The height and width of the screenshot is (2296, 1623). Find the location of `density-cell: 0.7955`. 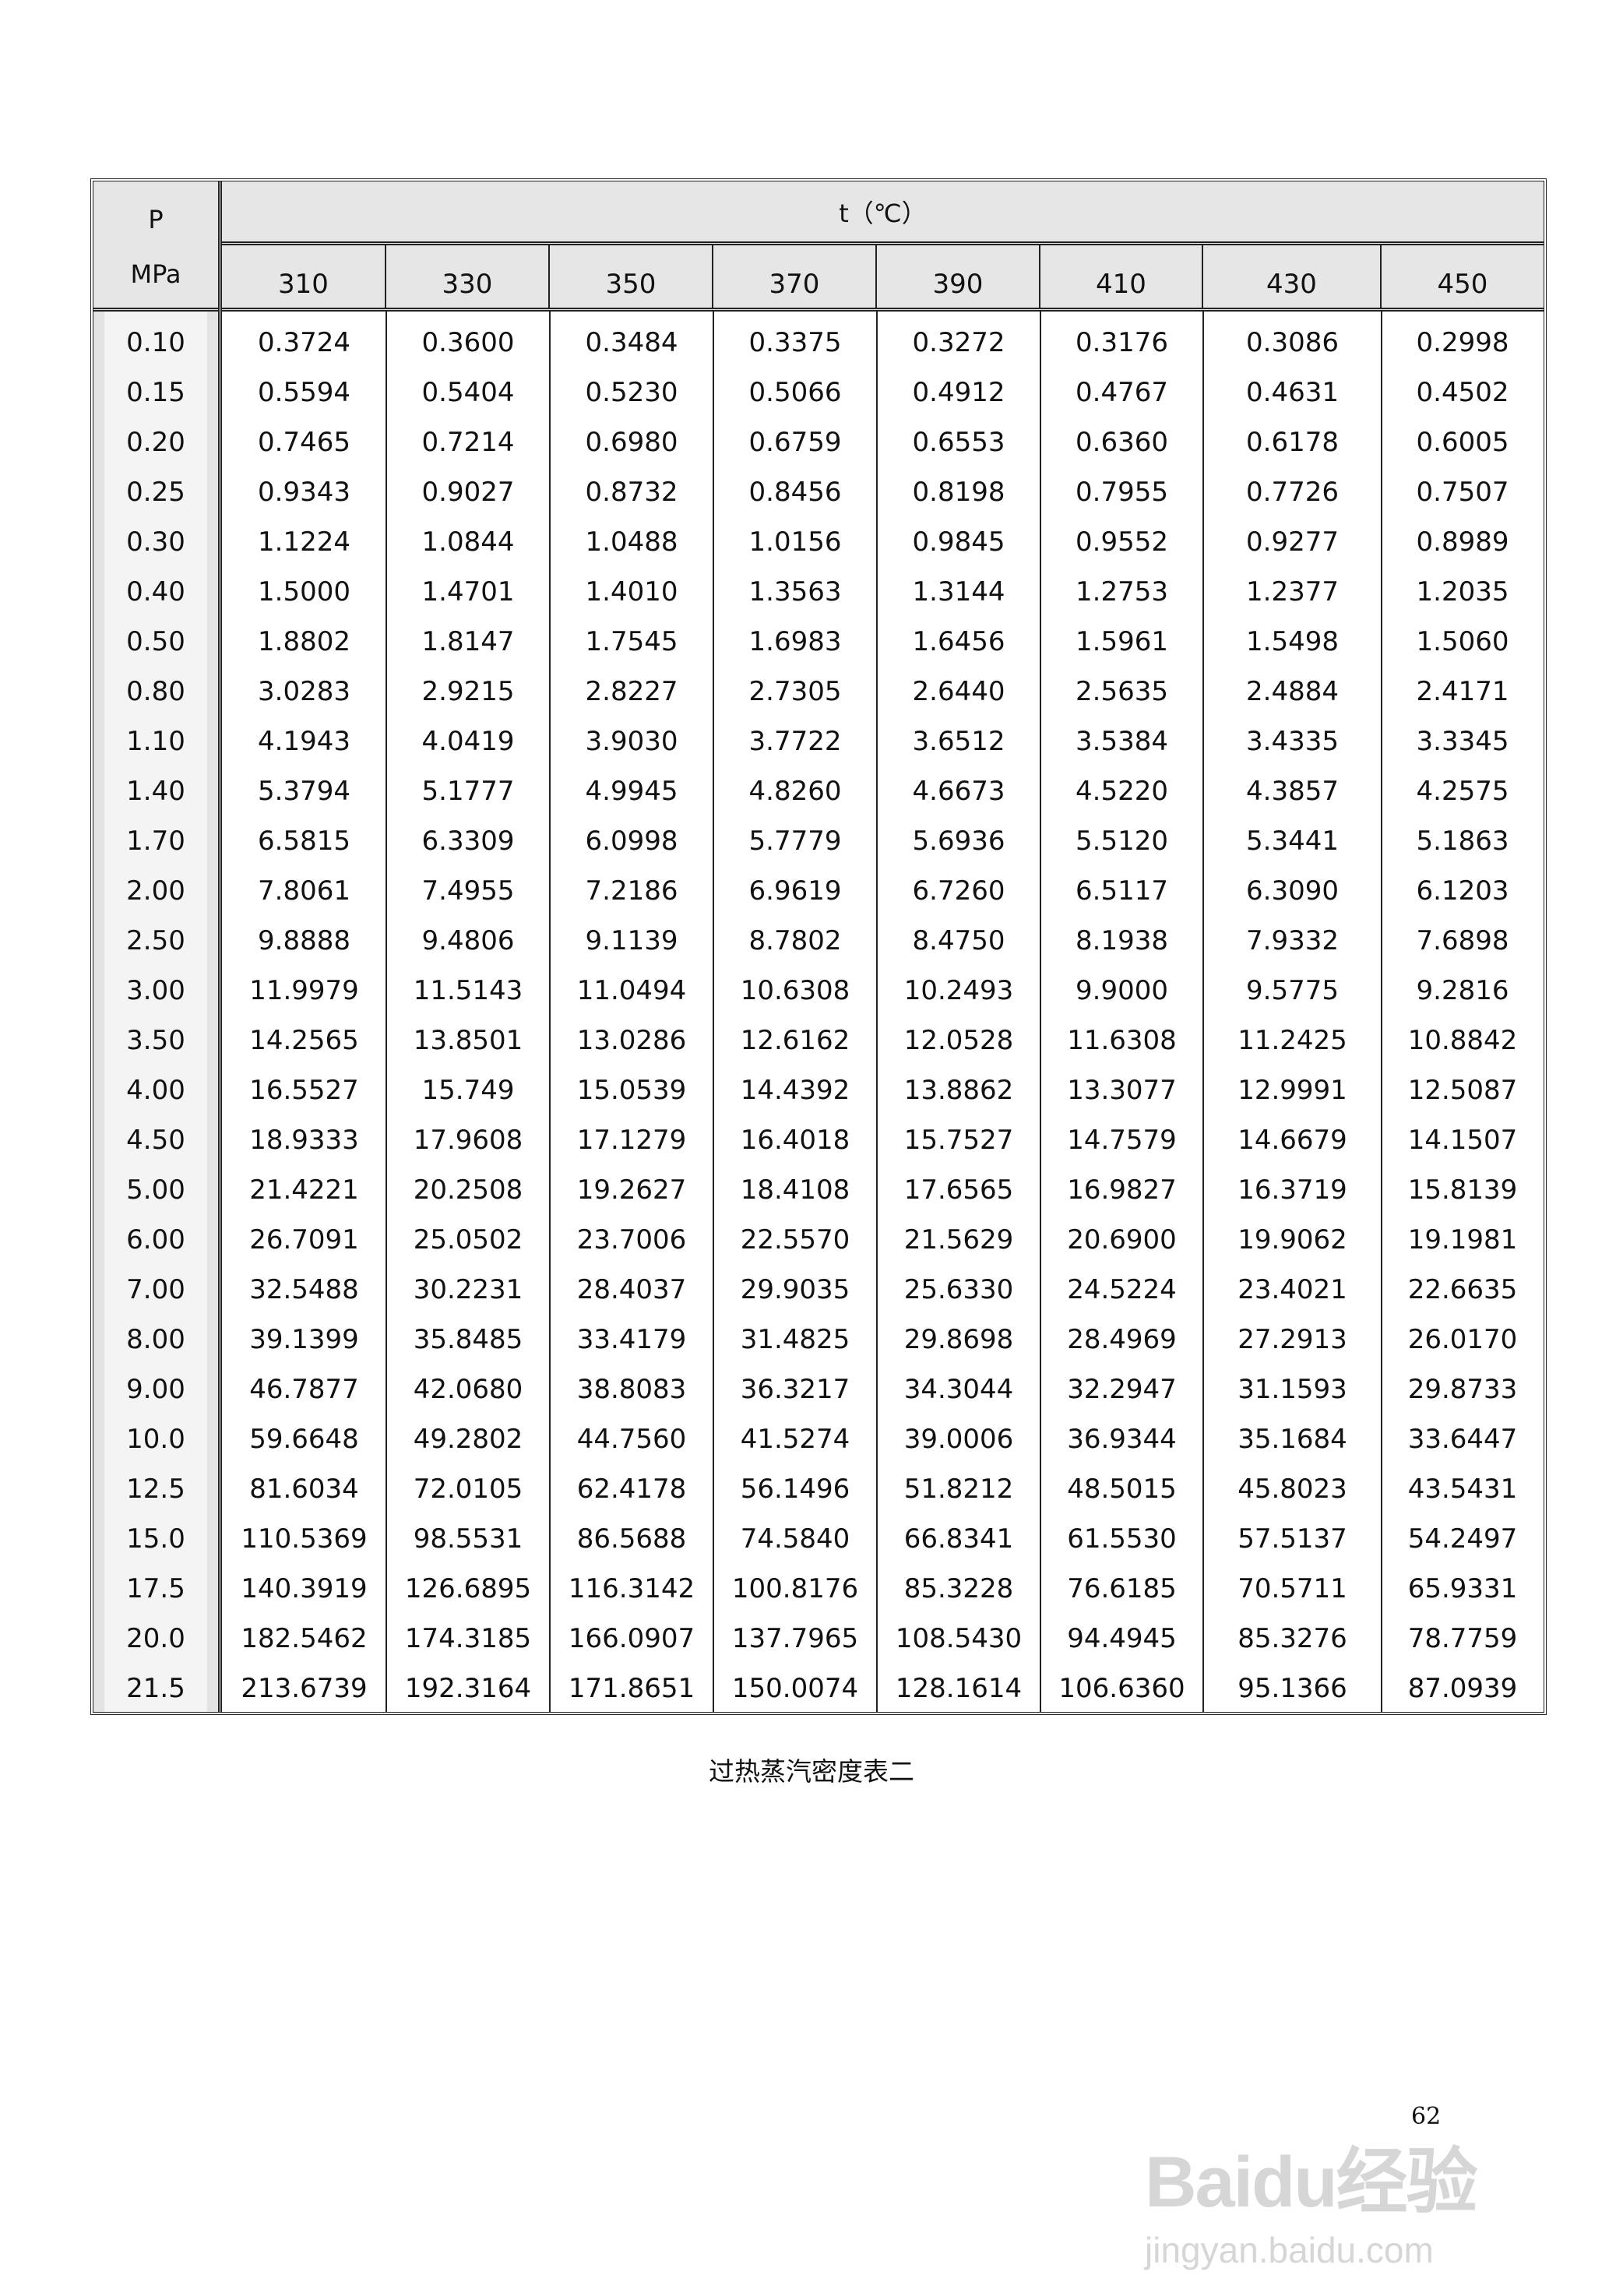

density-cell: 0.7955 is located at coordinates (1122, 492).